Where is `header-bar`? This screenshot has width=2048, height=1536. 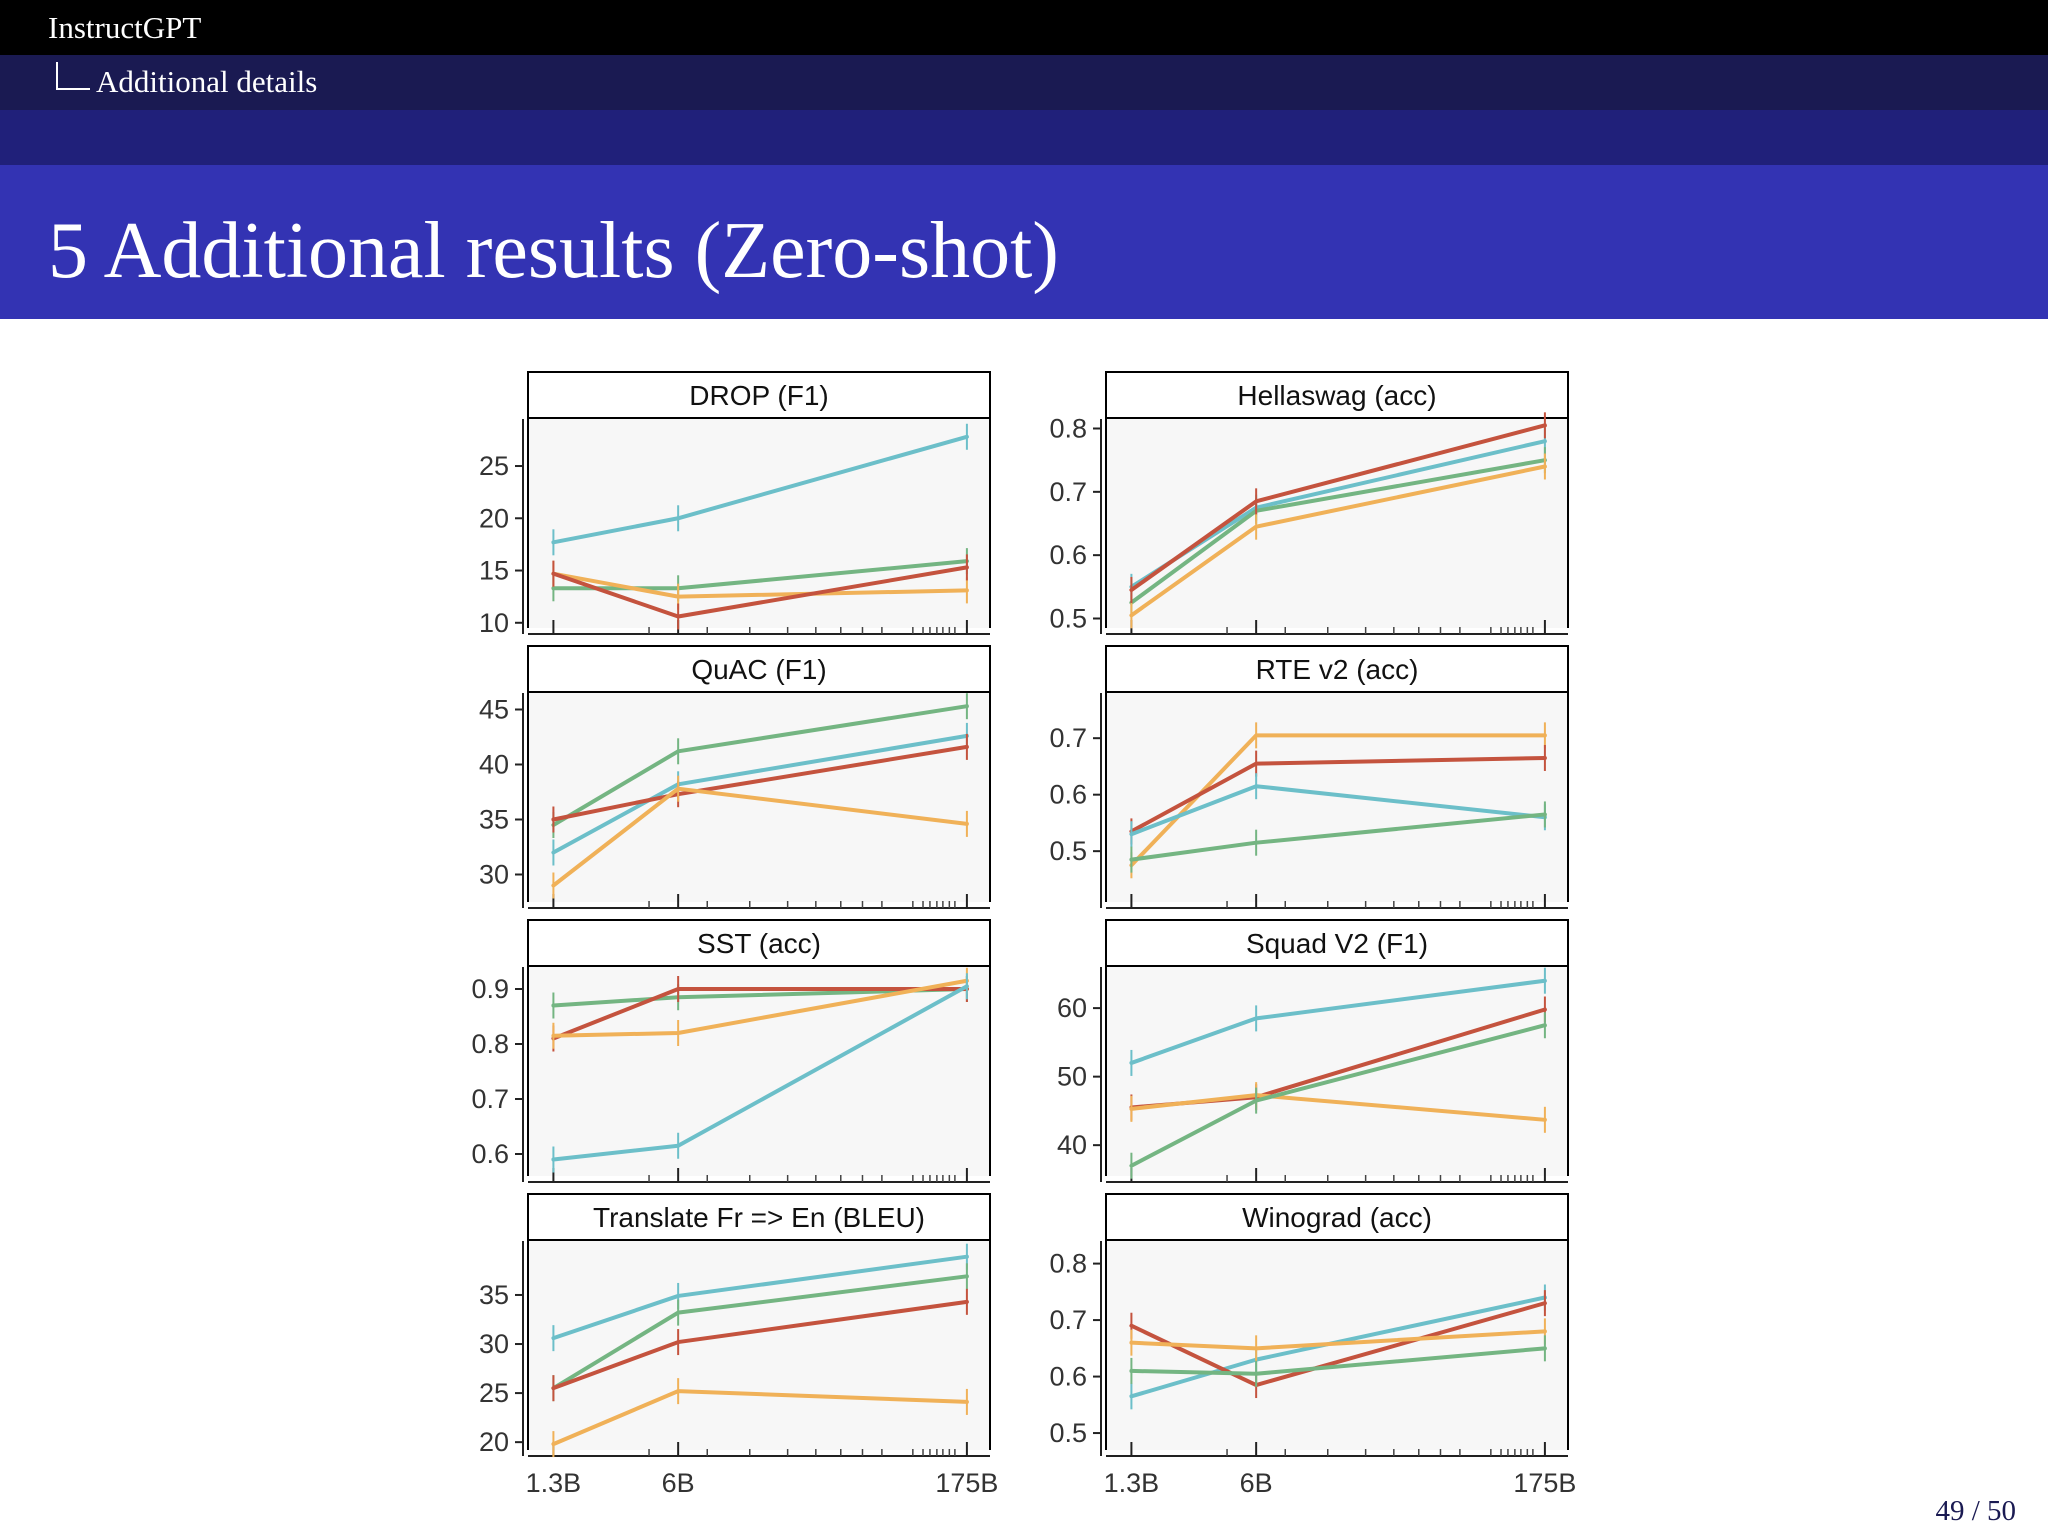
header-bar is located at coordinates (1024, 27).